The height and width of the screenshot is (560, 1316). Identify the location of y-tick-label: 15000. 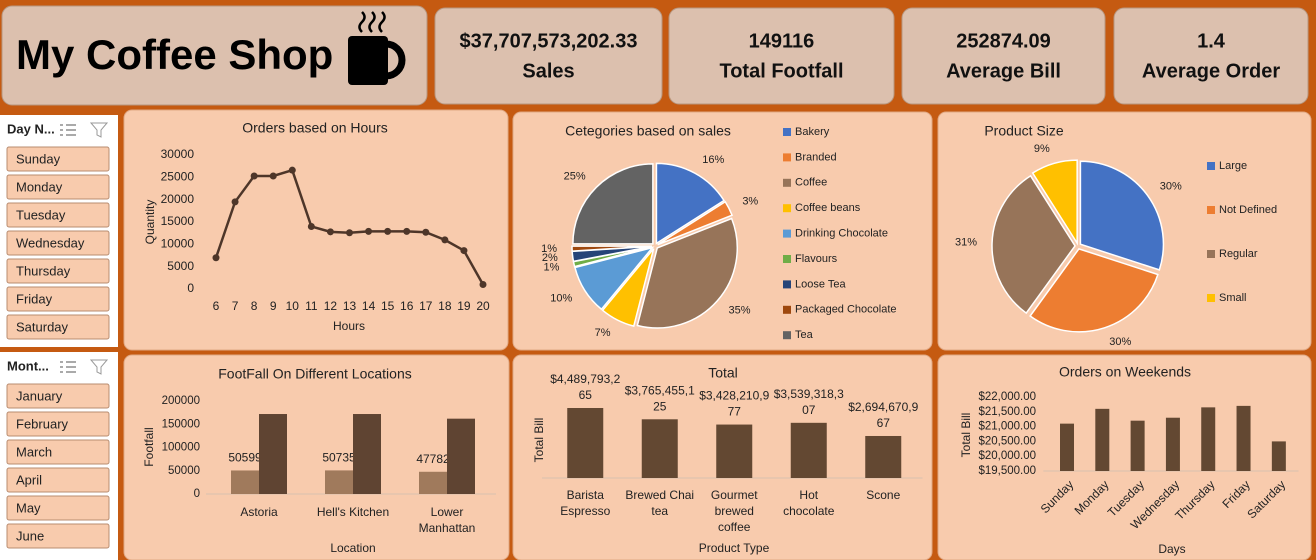
(178, 221).